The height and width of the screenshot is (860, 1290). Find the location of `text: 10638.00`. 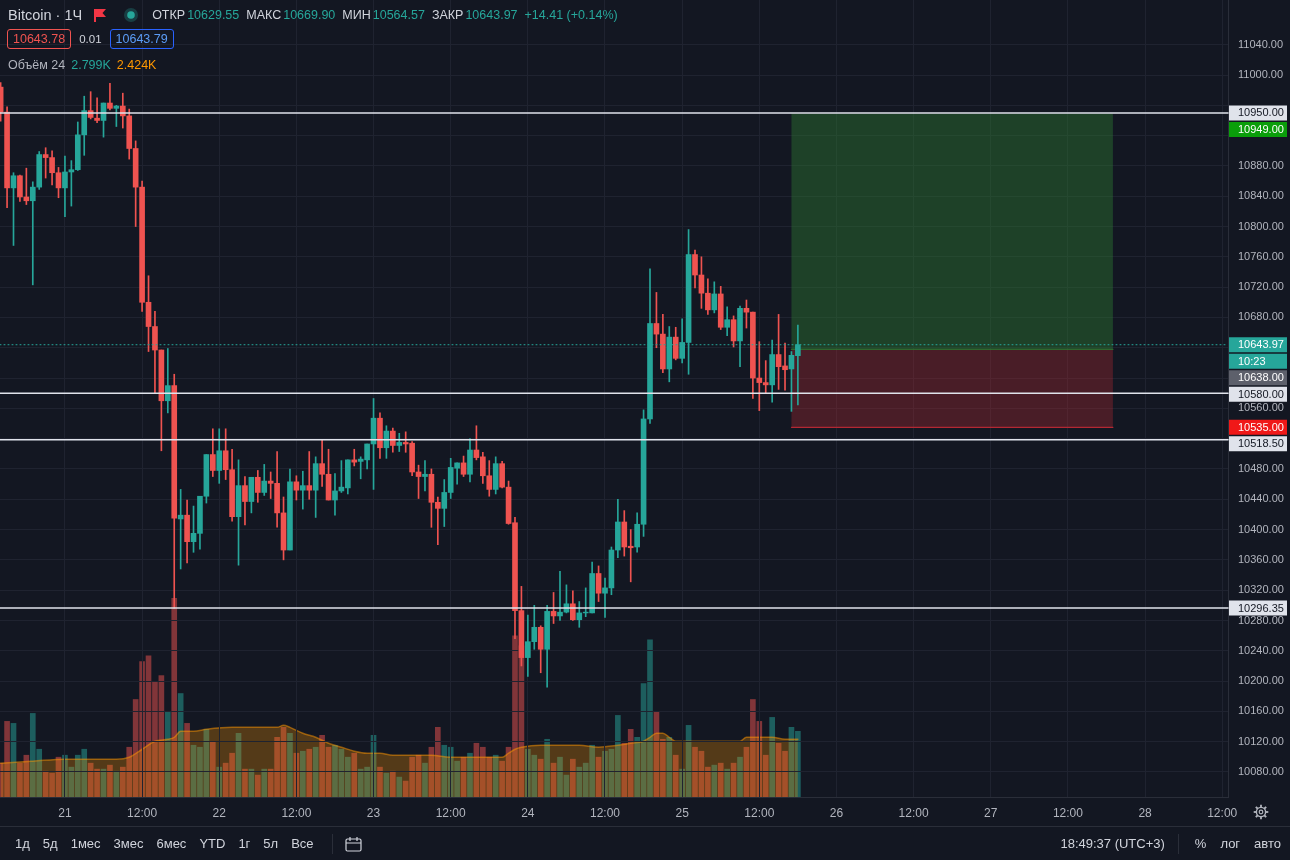

text: 10638.00 is located at coordinates (1261, 377).